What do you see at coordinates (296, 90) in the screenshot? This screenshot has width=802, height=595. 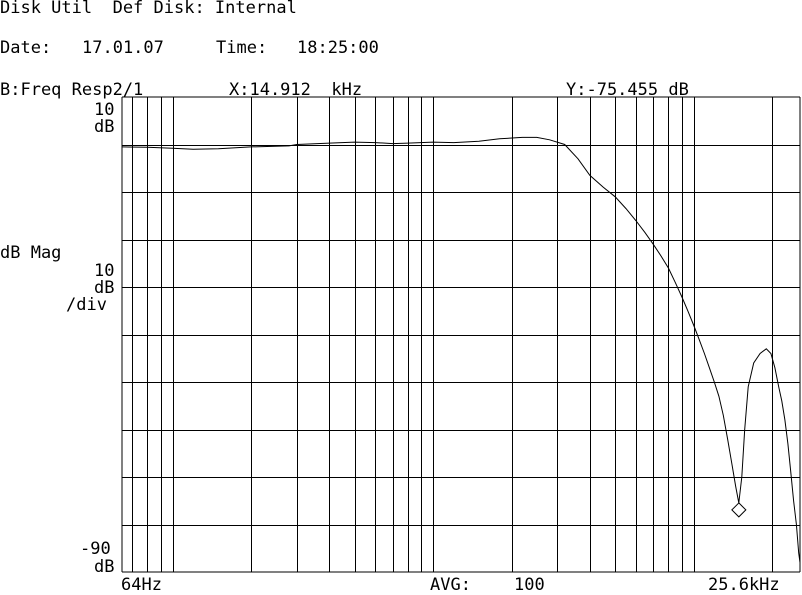 I see `marker-x-readout: X:14.912 kHz` at bounding box center [296, 90].